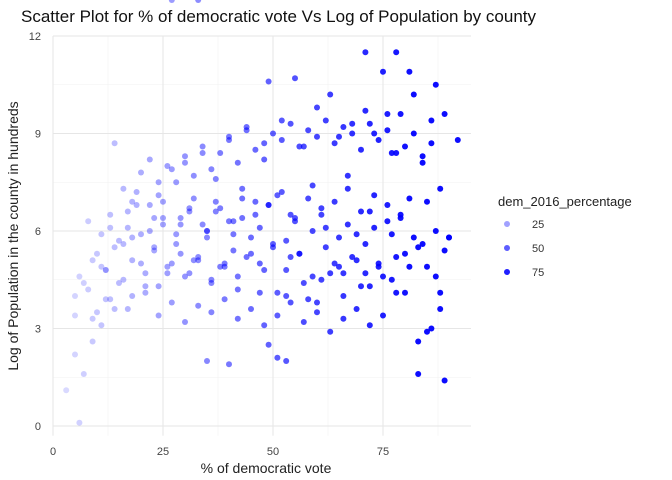  What do you see at coordinates (538, 273) in the screenshot?
I see `legend-label: 75` at bounding box center [538, 273].